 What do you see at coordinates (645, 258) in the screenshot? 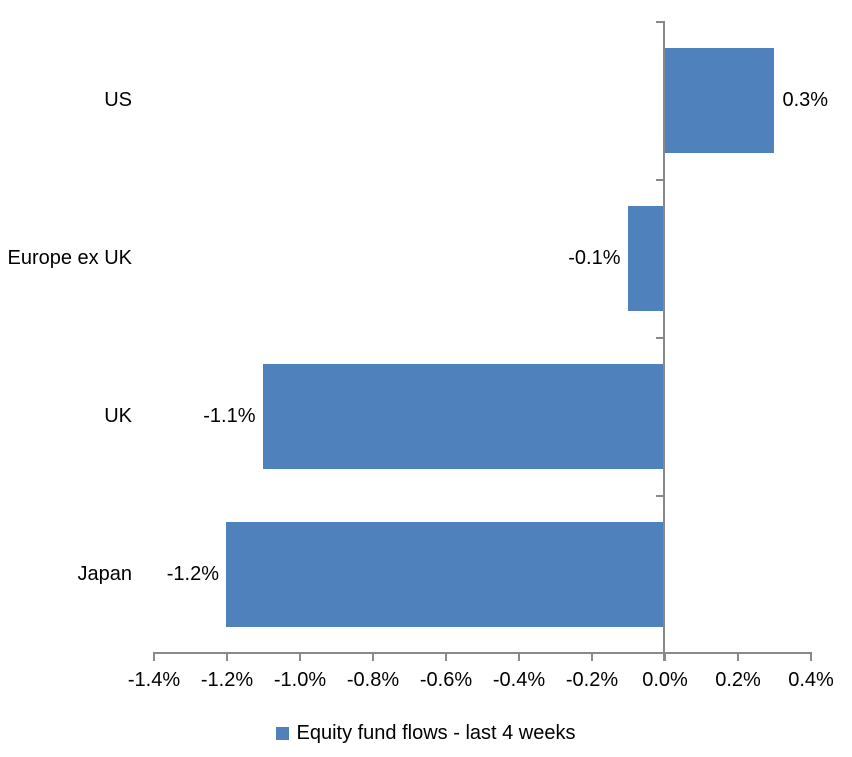
I see `bar-europe-ex-uk` at bounding box center [645, 258].